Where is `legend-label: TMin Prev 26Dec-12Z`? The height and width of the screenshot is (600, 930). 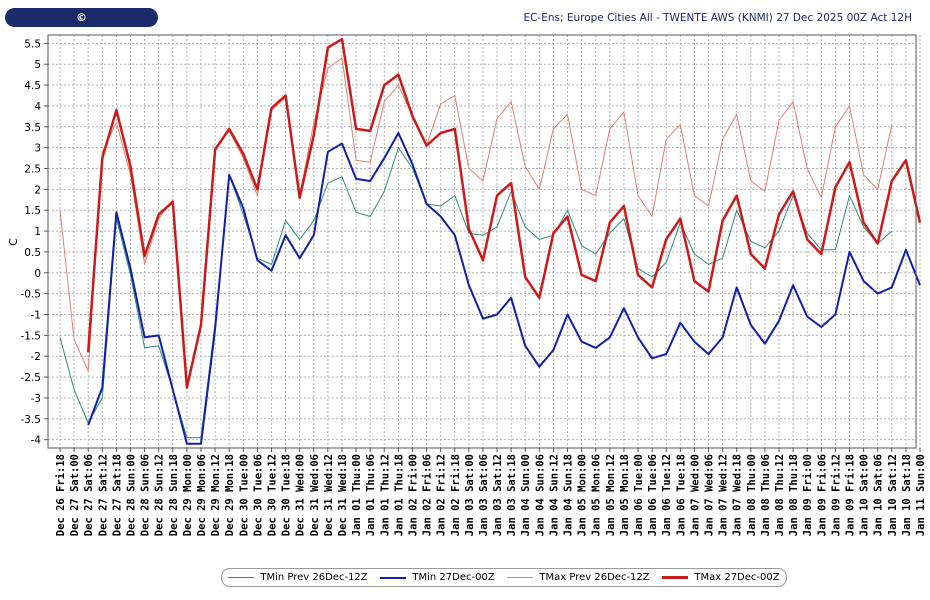
legend-label: TMin Prev 26Dec-12Z is located at coordinates (314, 577).